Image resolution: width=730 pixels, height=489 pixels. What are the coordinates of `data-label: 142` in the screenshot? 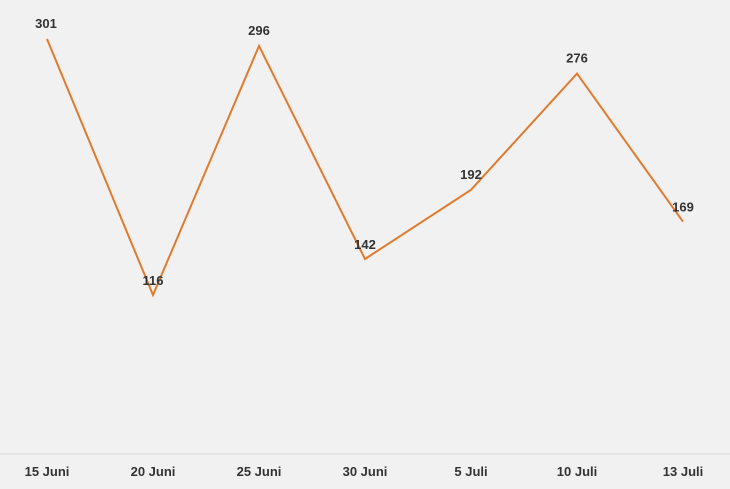 It's located at (365, 244).